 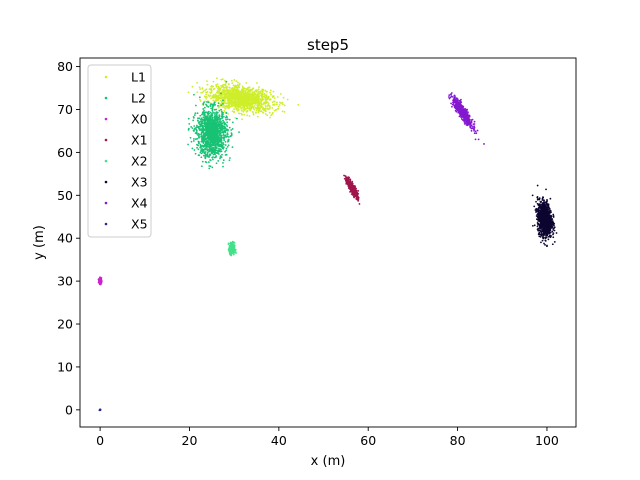 I want to click on series-l2-points, so click(x=213, y=125).